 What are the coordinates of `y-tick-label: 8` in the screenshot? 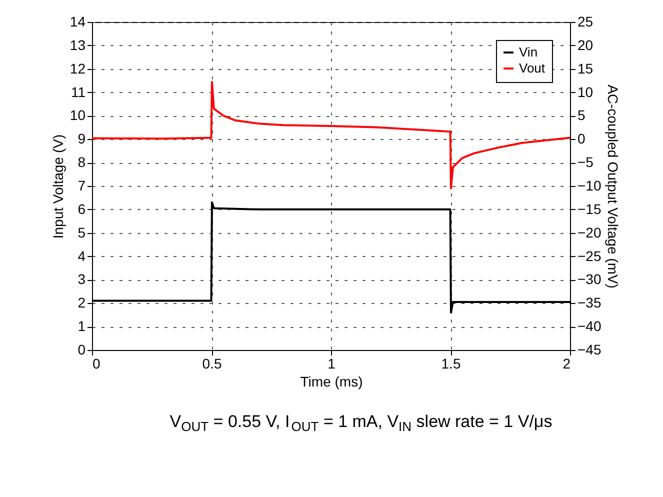 It's located at (82, 162).